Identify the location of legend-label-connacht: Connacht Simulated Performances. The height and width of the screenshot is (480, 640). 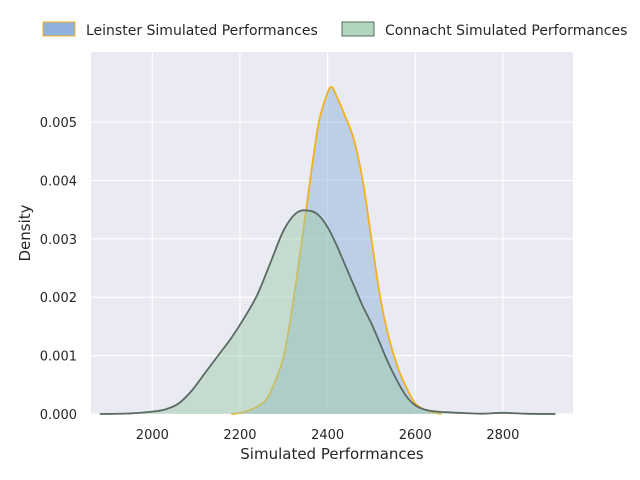
(506, 31).